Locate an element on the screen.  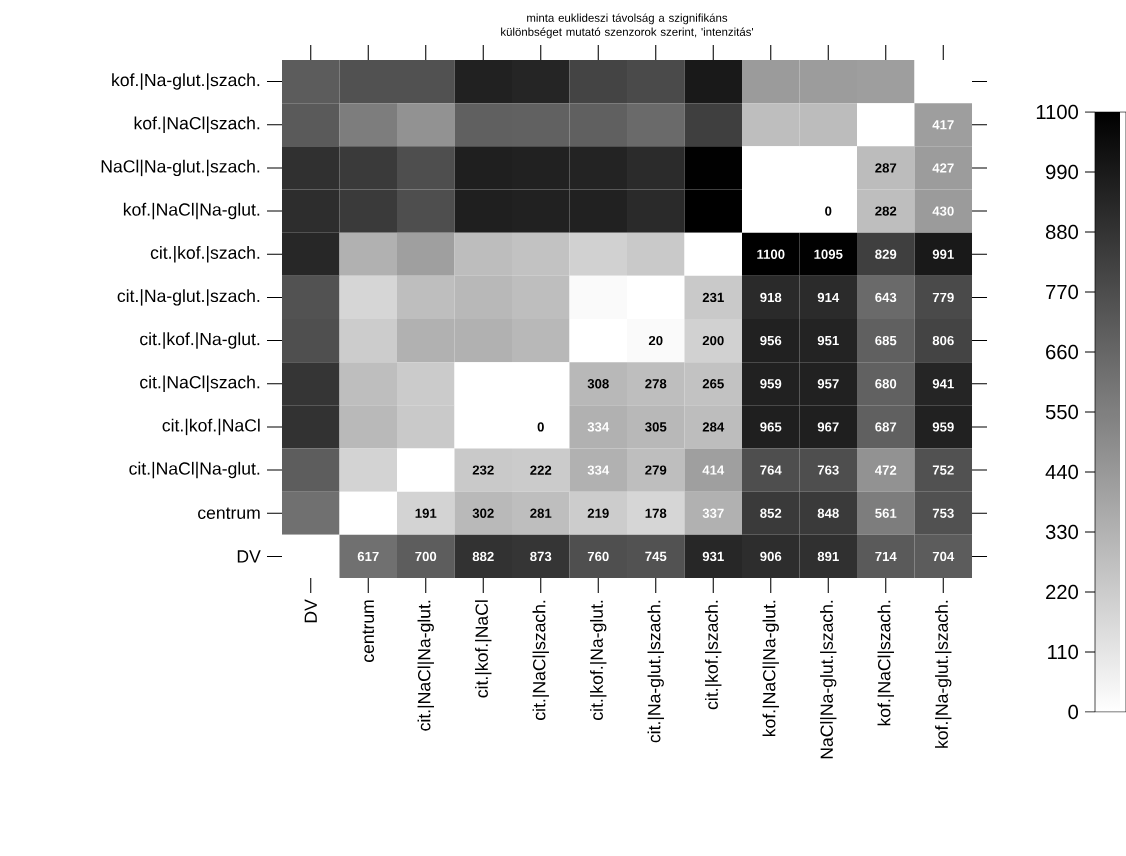
data-label: 337 is located at coordinates (713, 513).